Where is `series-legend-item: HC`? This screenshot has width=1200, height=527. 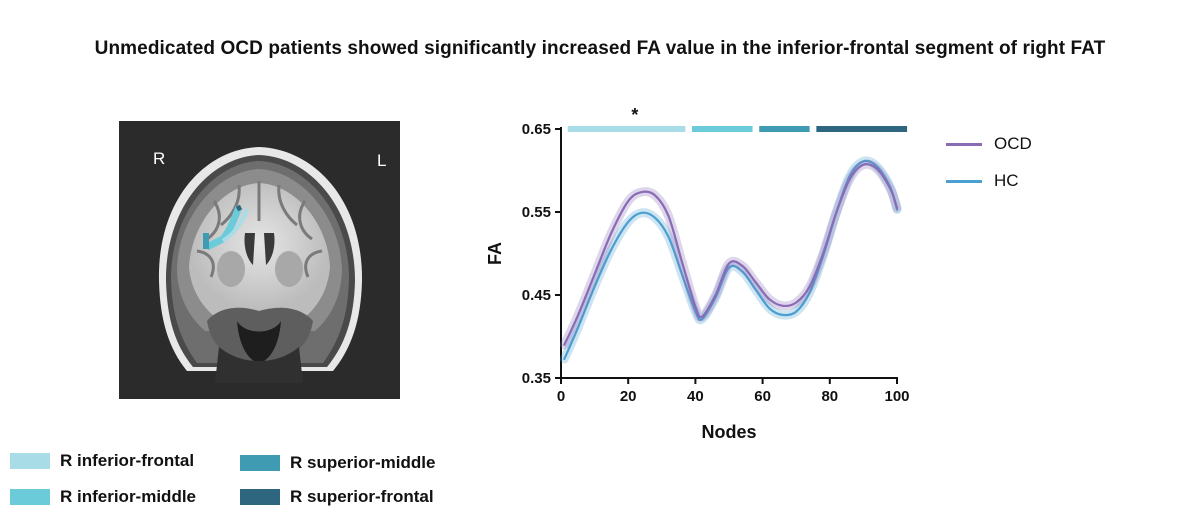 series-legend-item: HC is located at coordinates (982, 181).